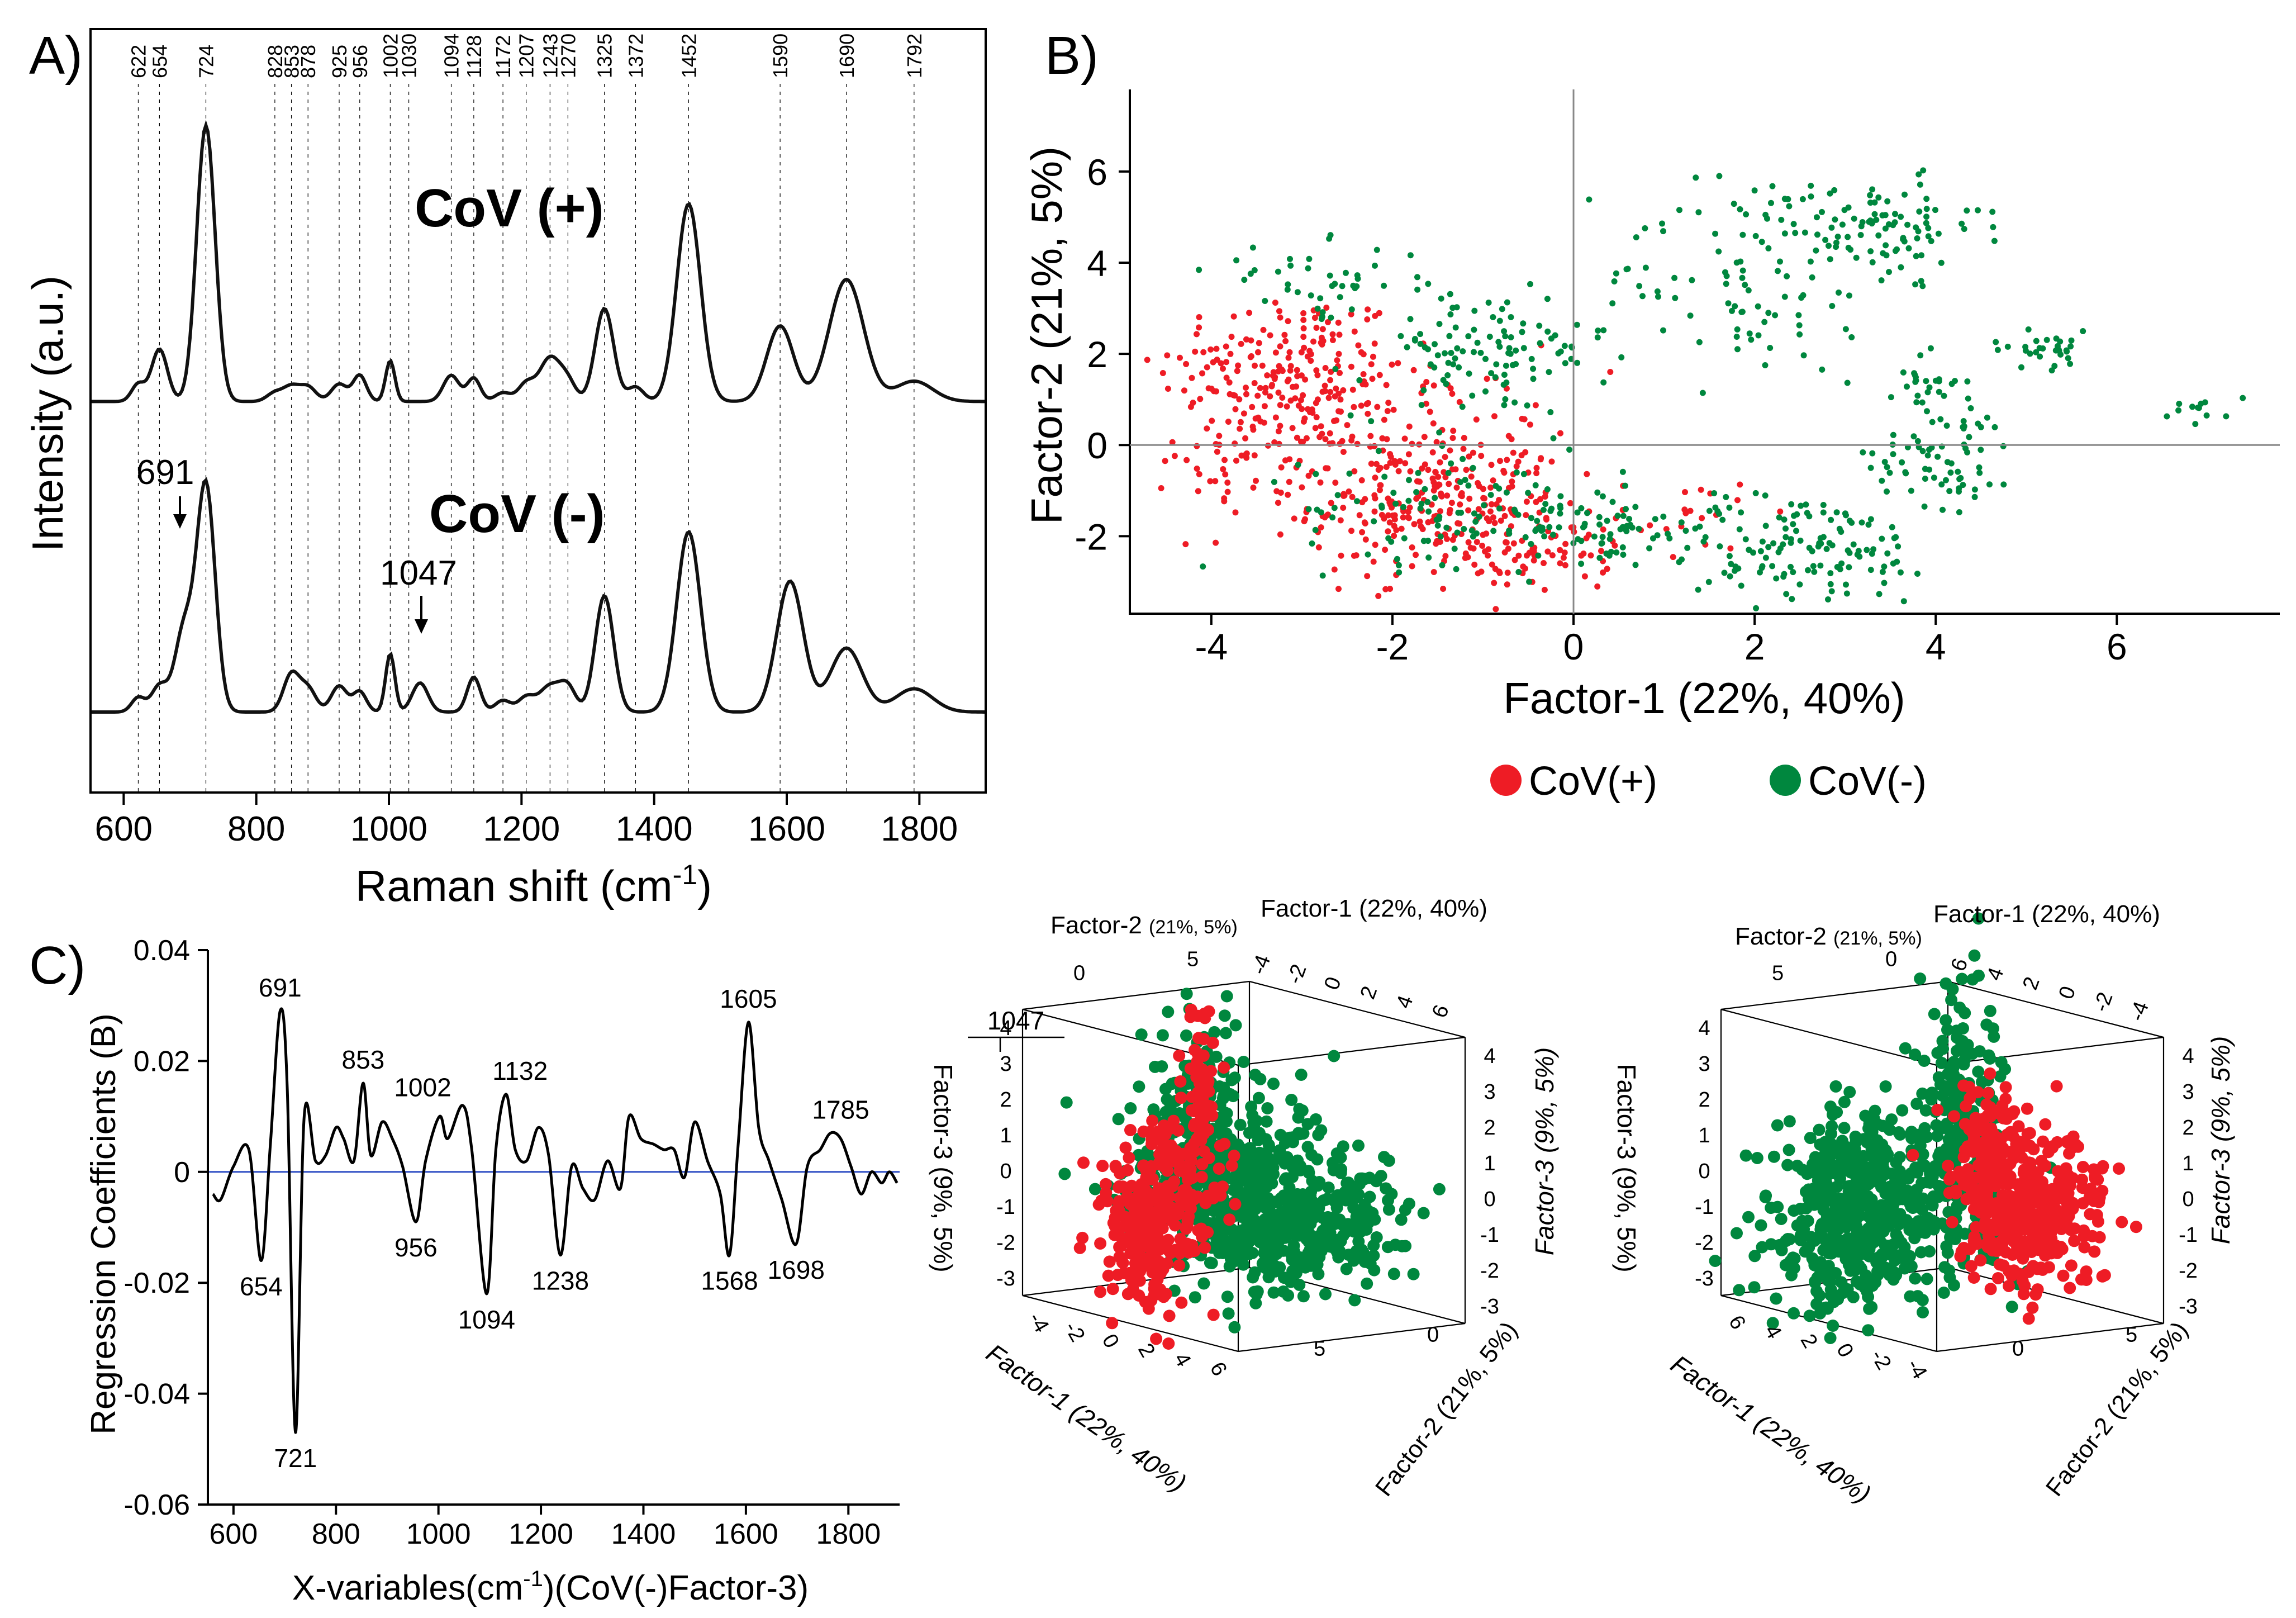 The height and width of the screenshot is (1618, 2296). What do you see at coordinates (635, 56) in the screenshot?
I see `a-peak-label-1372: 1372` at bounding box center [635, 56].